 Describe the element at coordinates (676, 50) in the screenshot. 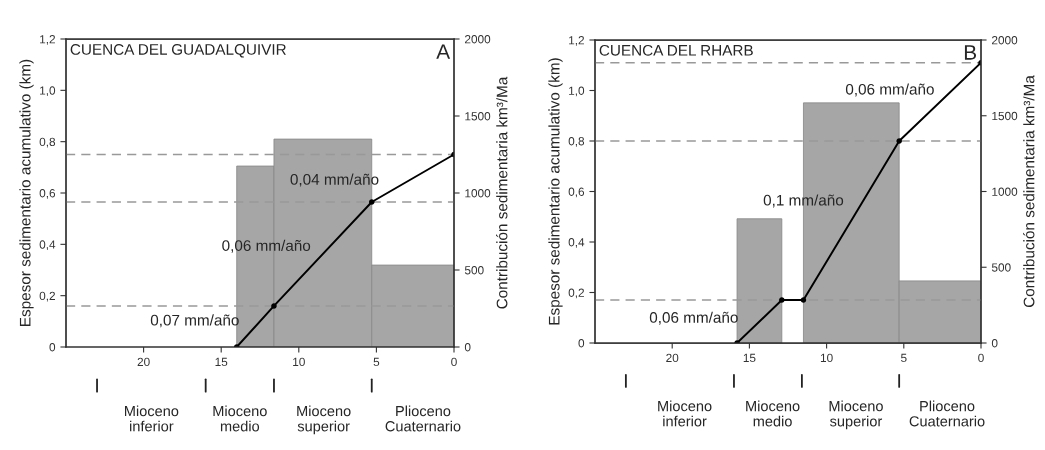

I see `chart-title: CUENCA DEL RHARB` at that location.